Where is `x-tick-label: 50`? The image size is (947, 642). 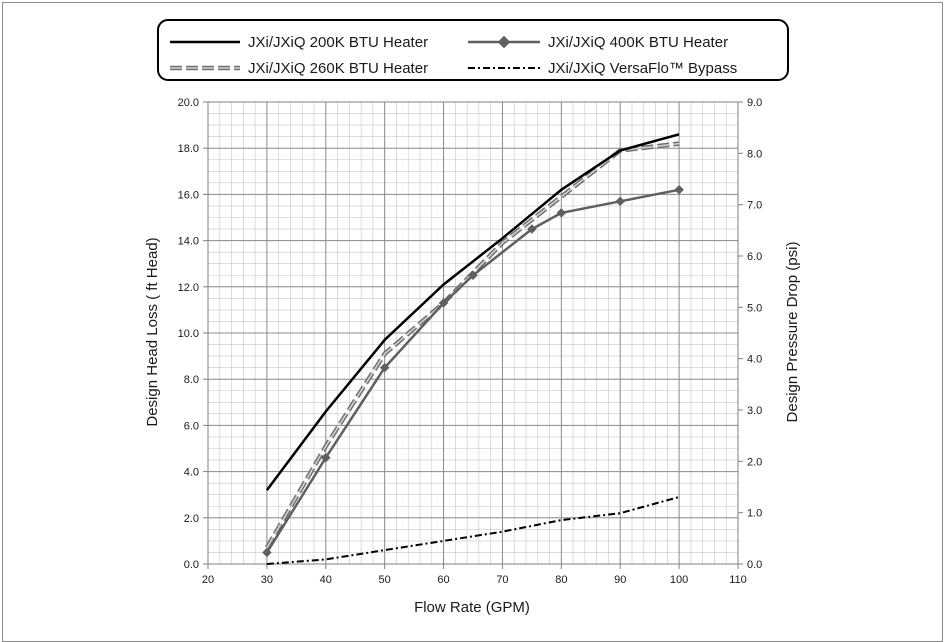
x-tick-label: 50 is located at coordinates (385, 580).